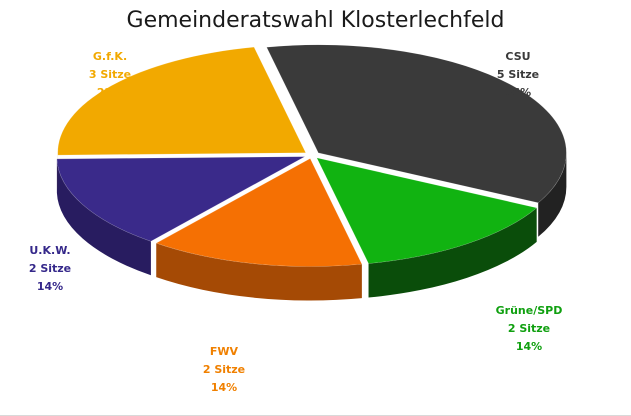 This screenshot has width=631, height=416. Describe the element at coordinates (224, 387) in the screenshot. I see `slice-label-fwv-percent: 14%` at that location.